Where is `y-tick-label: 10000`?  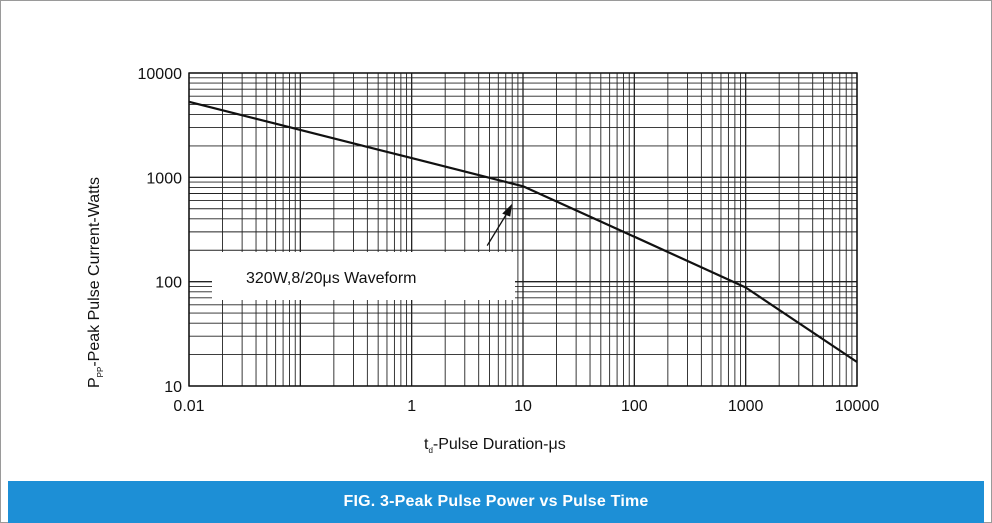 y-tick-label: 10000 is located at coordinates (160, 74).